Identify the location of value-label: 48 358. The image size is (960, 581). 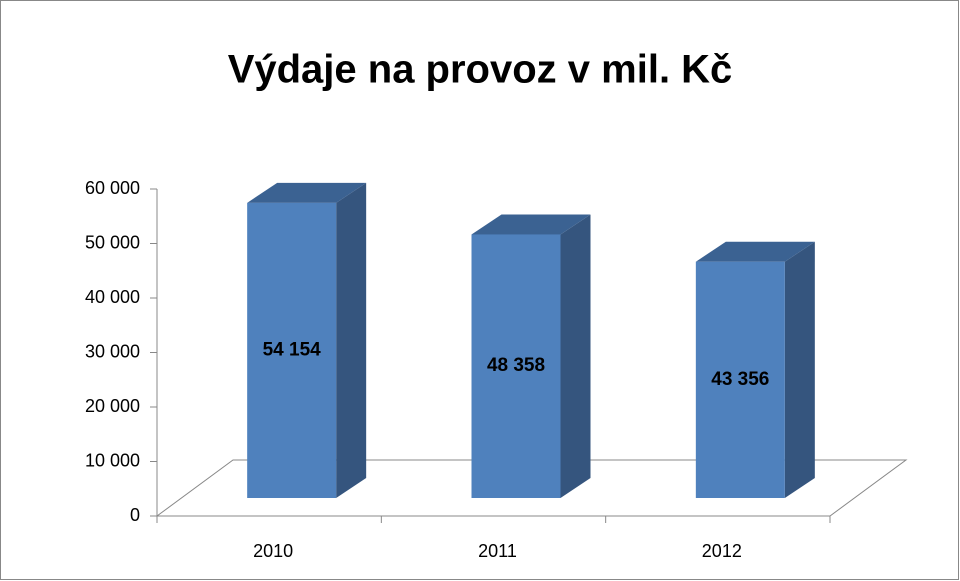
(516, 365).